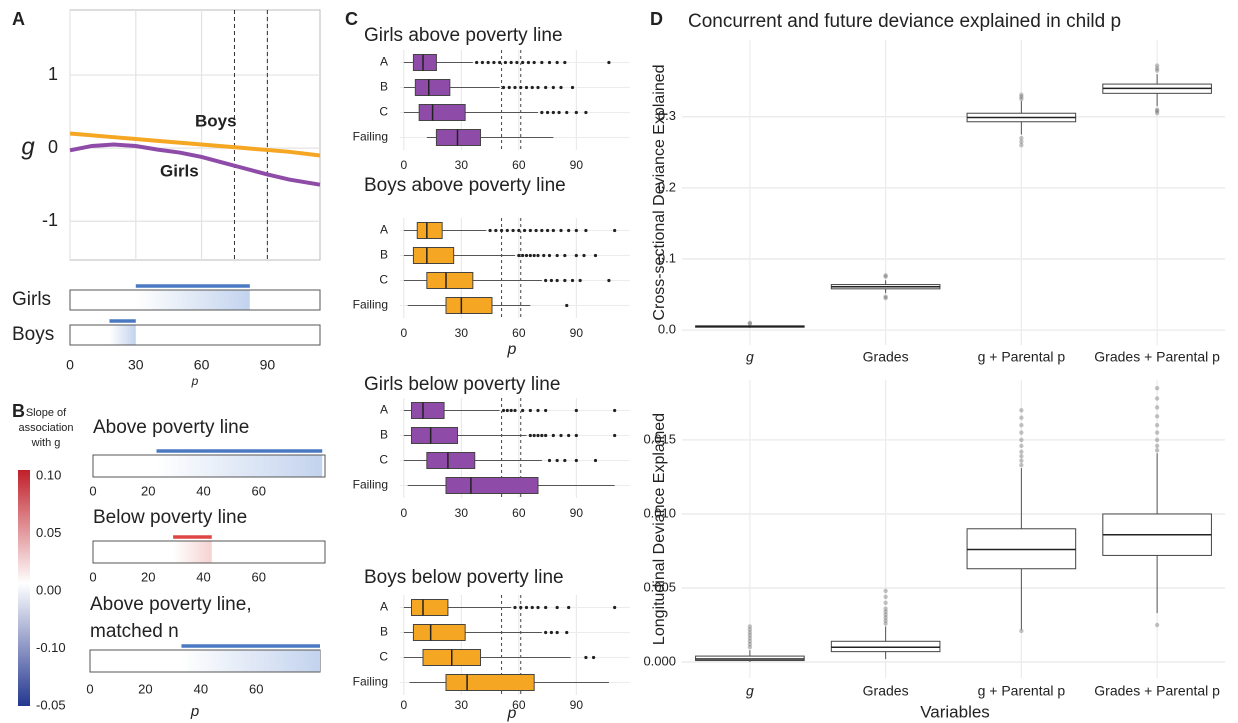 The image size is (1238, 723). Describe the element at coordinates (659, 192) in the screenshot. I see `y-axis-label: Cross-sectional Deviance Explained` at that location.